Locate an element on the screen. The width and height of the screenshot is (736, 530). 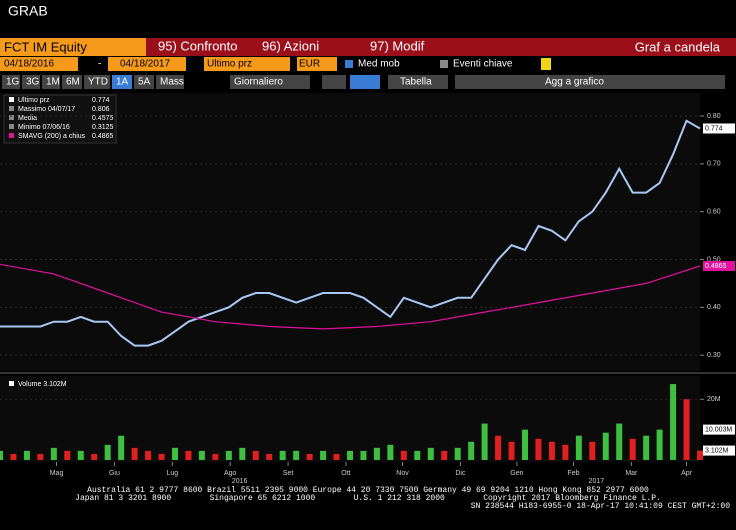
end-date: 04/18/2017 is located at coordinates (145, 64).